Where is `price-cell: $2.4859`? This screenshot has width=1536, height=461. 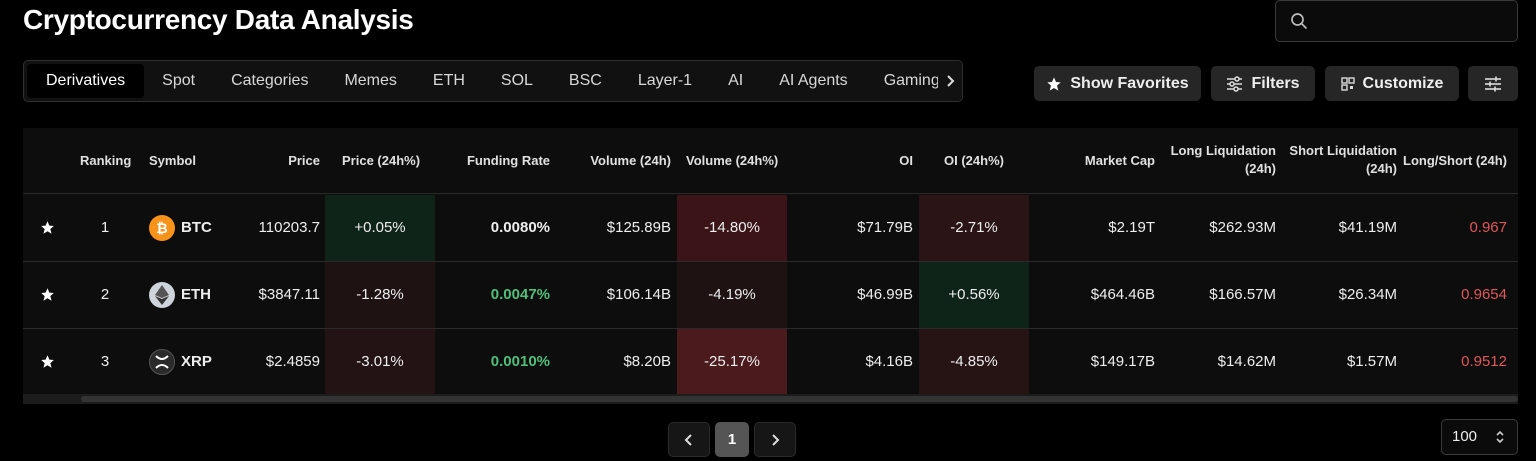
price-cell: $2.4859 is located at coordinates (292, 361).